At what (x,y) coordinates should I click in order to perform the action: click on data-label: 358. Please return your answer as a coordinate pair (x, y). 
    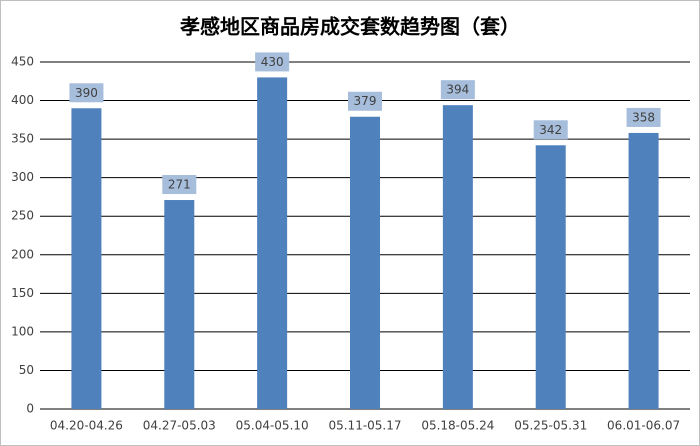
    Looking at the image, I should click on (643, 117).